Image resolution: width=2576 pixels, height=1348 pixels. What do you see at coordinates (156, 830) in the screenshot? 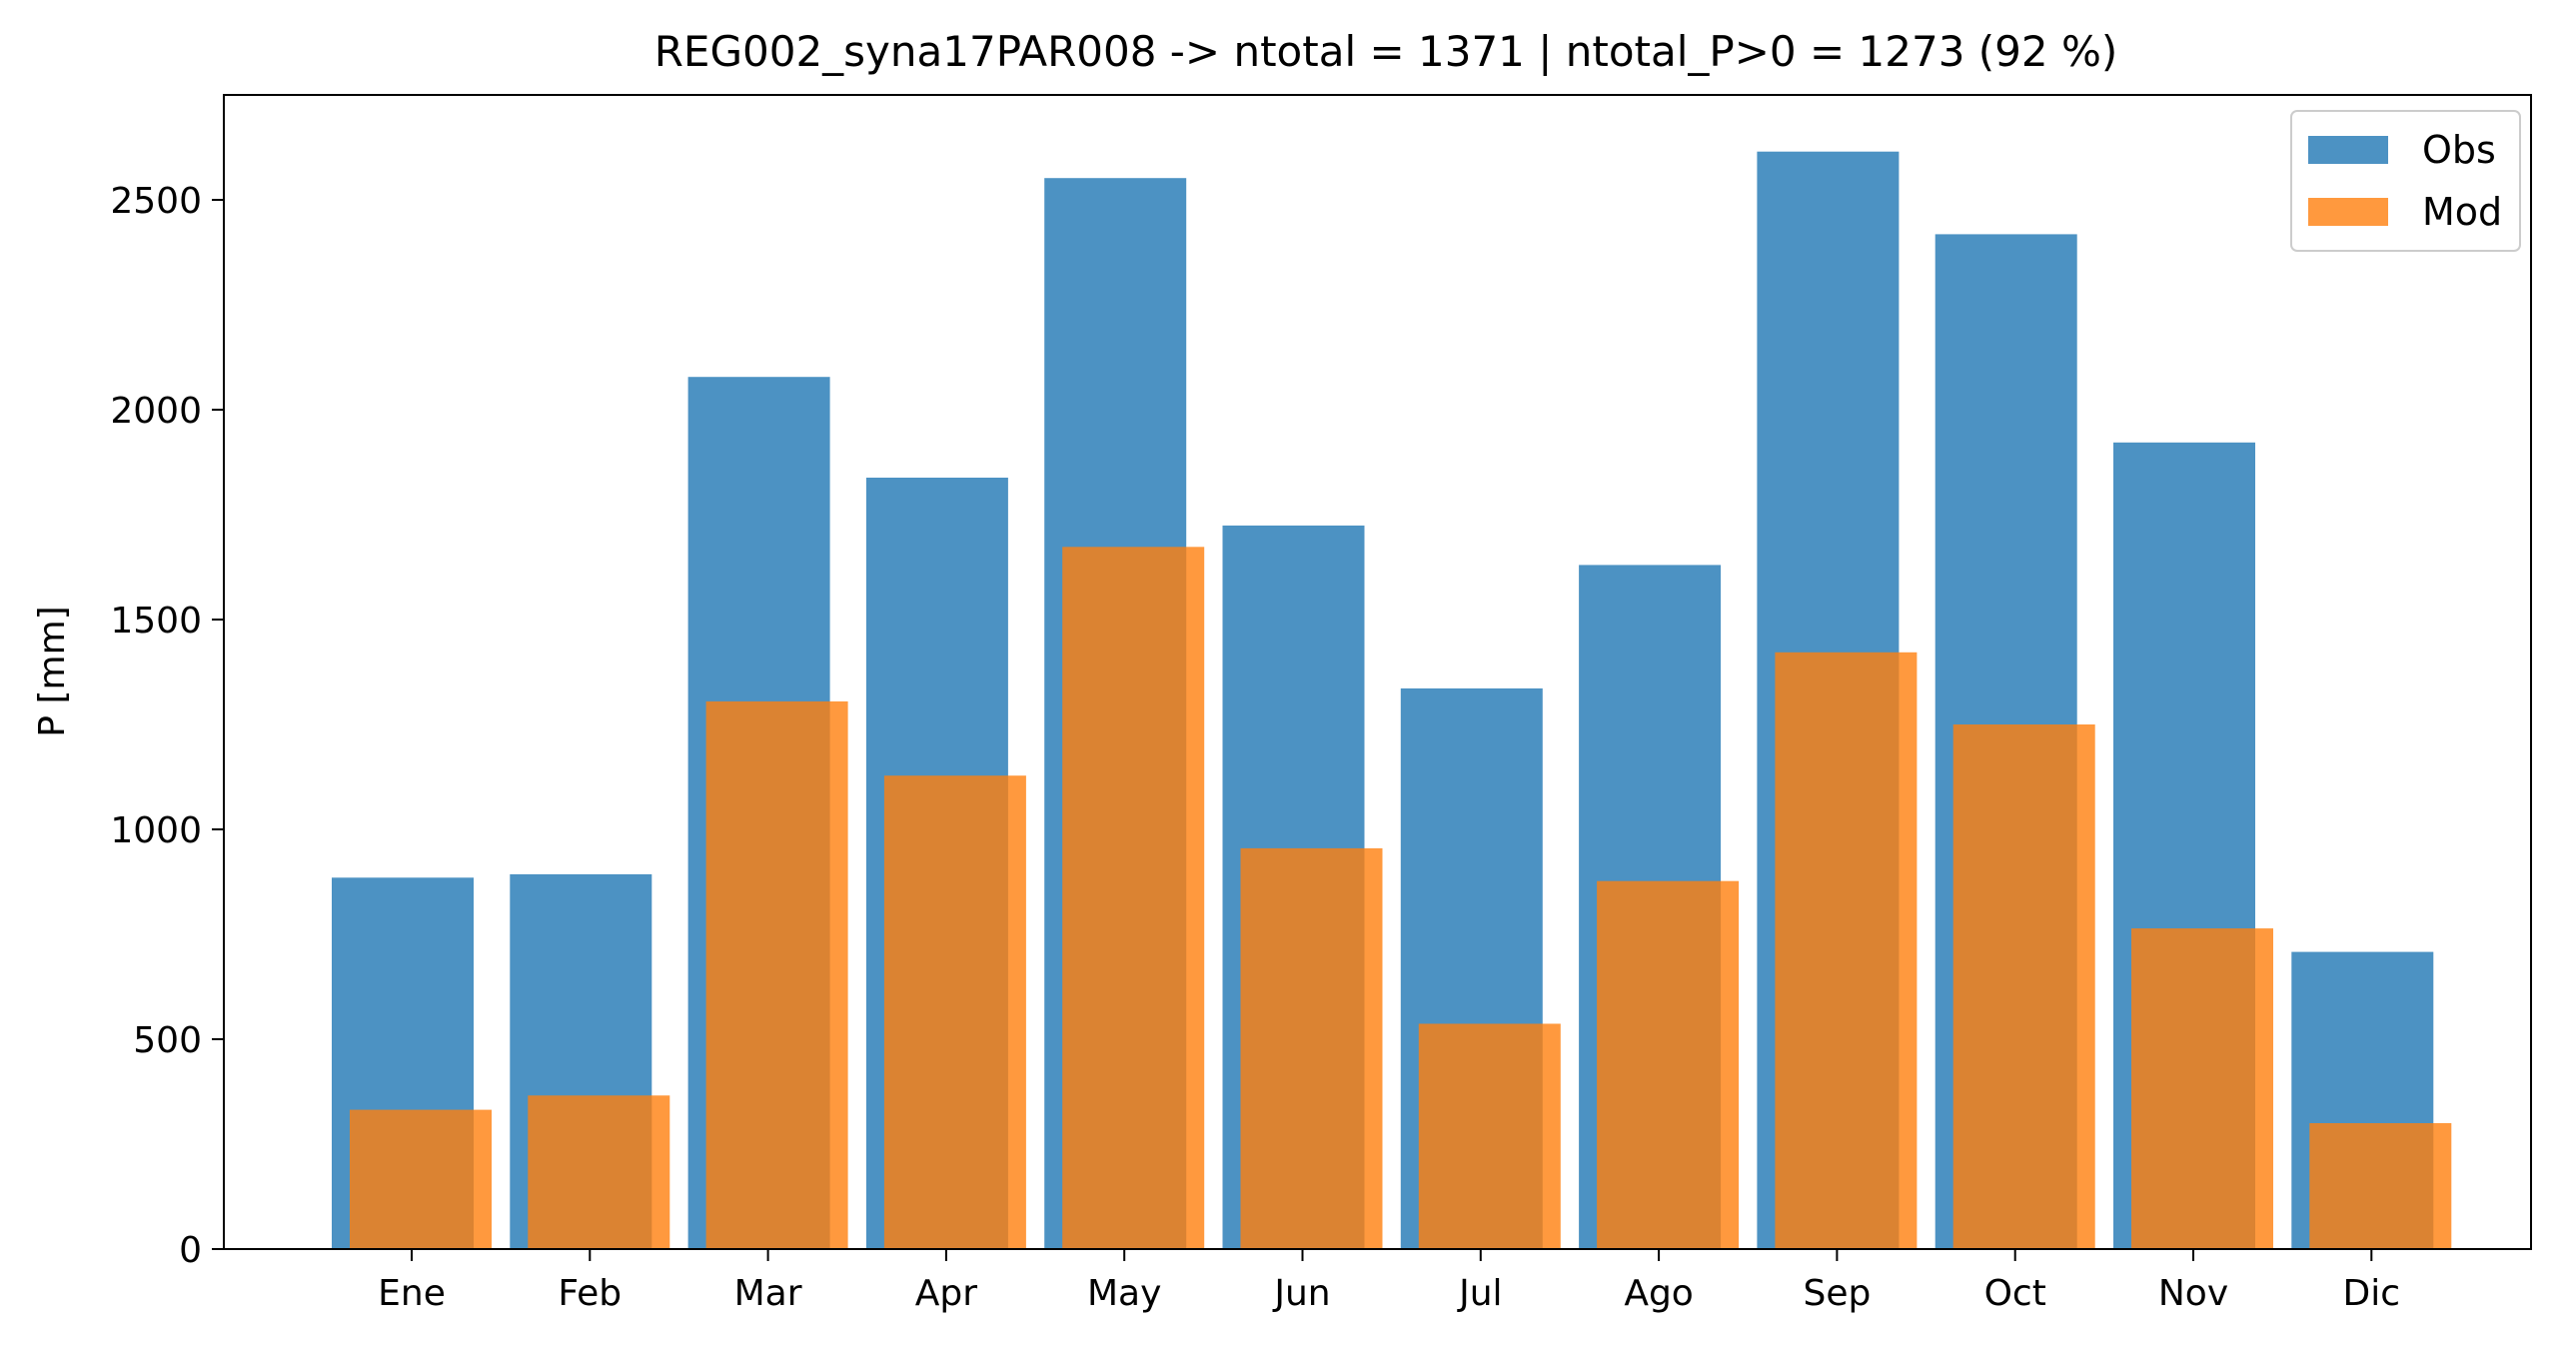
I see `y-tick-label: 1000` at bounding box center [156, 830].